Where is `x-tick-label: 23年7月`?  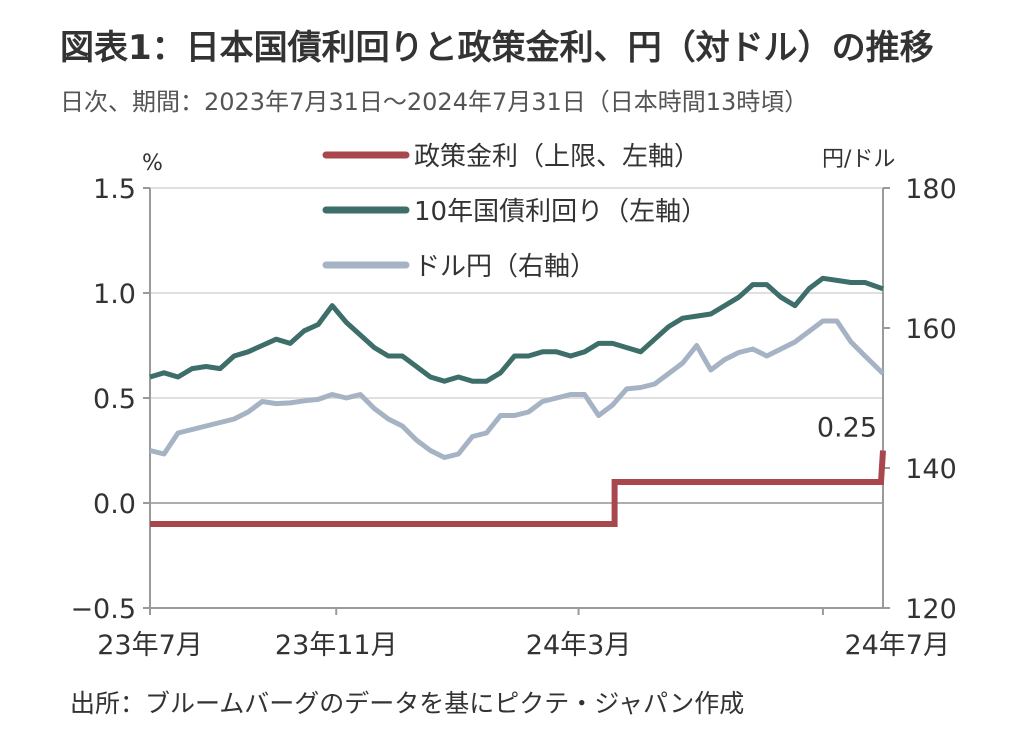 x-tick-label: 23年7月 is located at coordinates (150, 645).